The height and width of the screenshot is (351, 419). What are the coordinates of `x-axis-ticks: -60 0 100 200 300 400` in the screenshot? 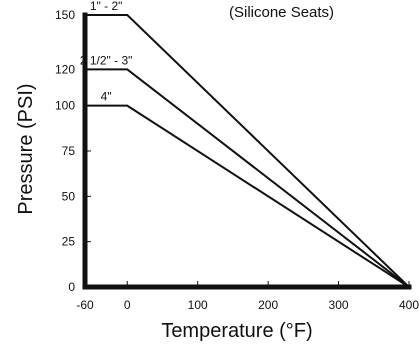 It's located at (247, 296).